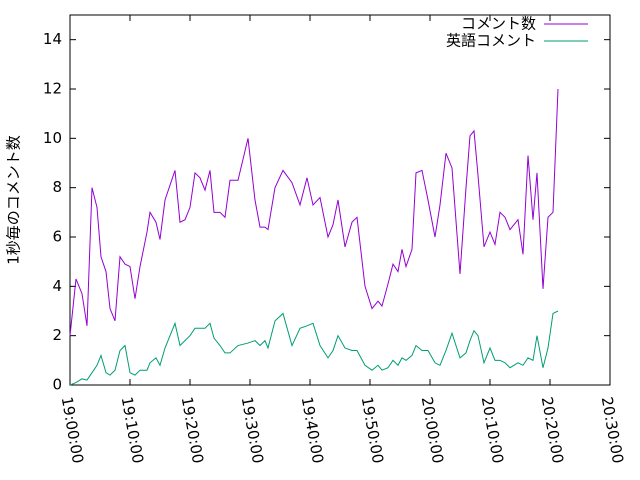 The image size is (640, 480). I want to click on legend-label: コメント数, so click(498, 24).